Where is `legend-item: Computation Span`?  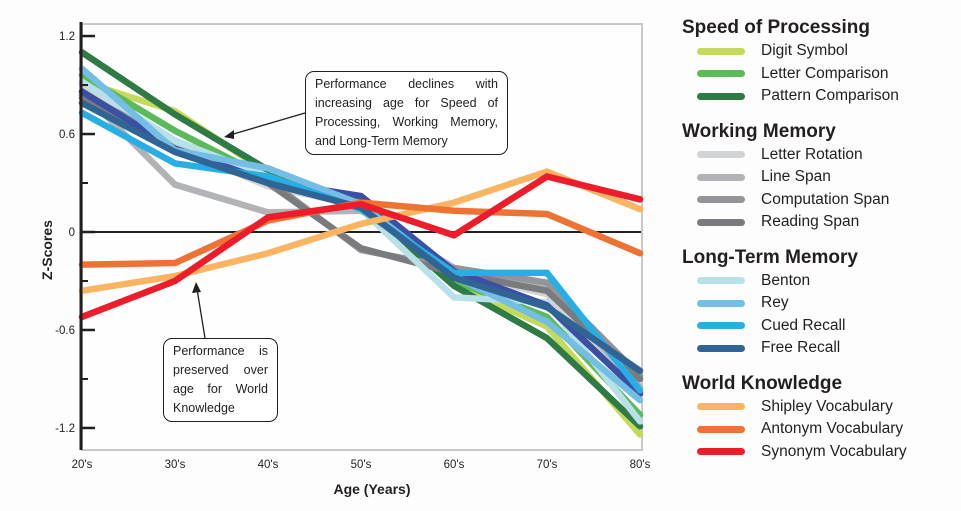
legend-item: Computation Span is located at coordinates (819, 200).